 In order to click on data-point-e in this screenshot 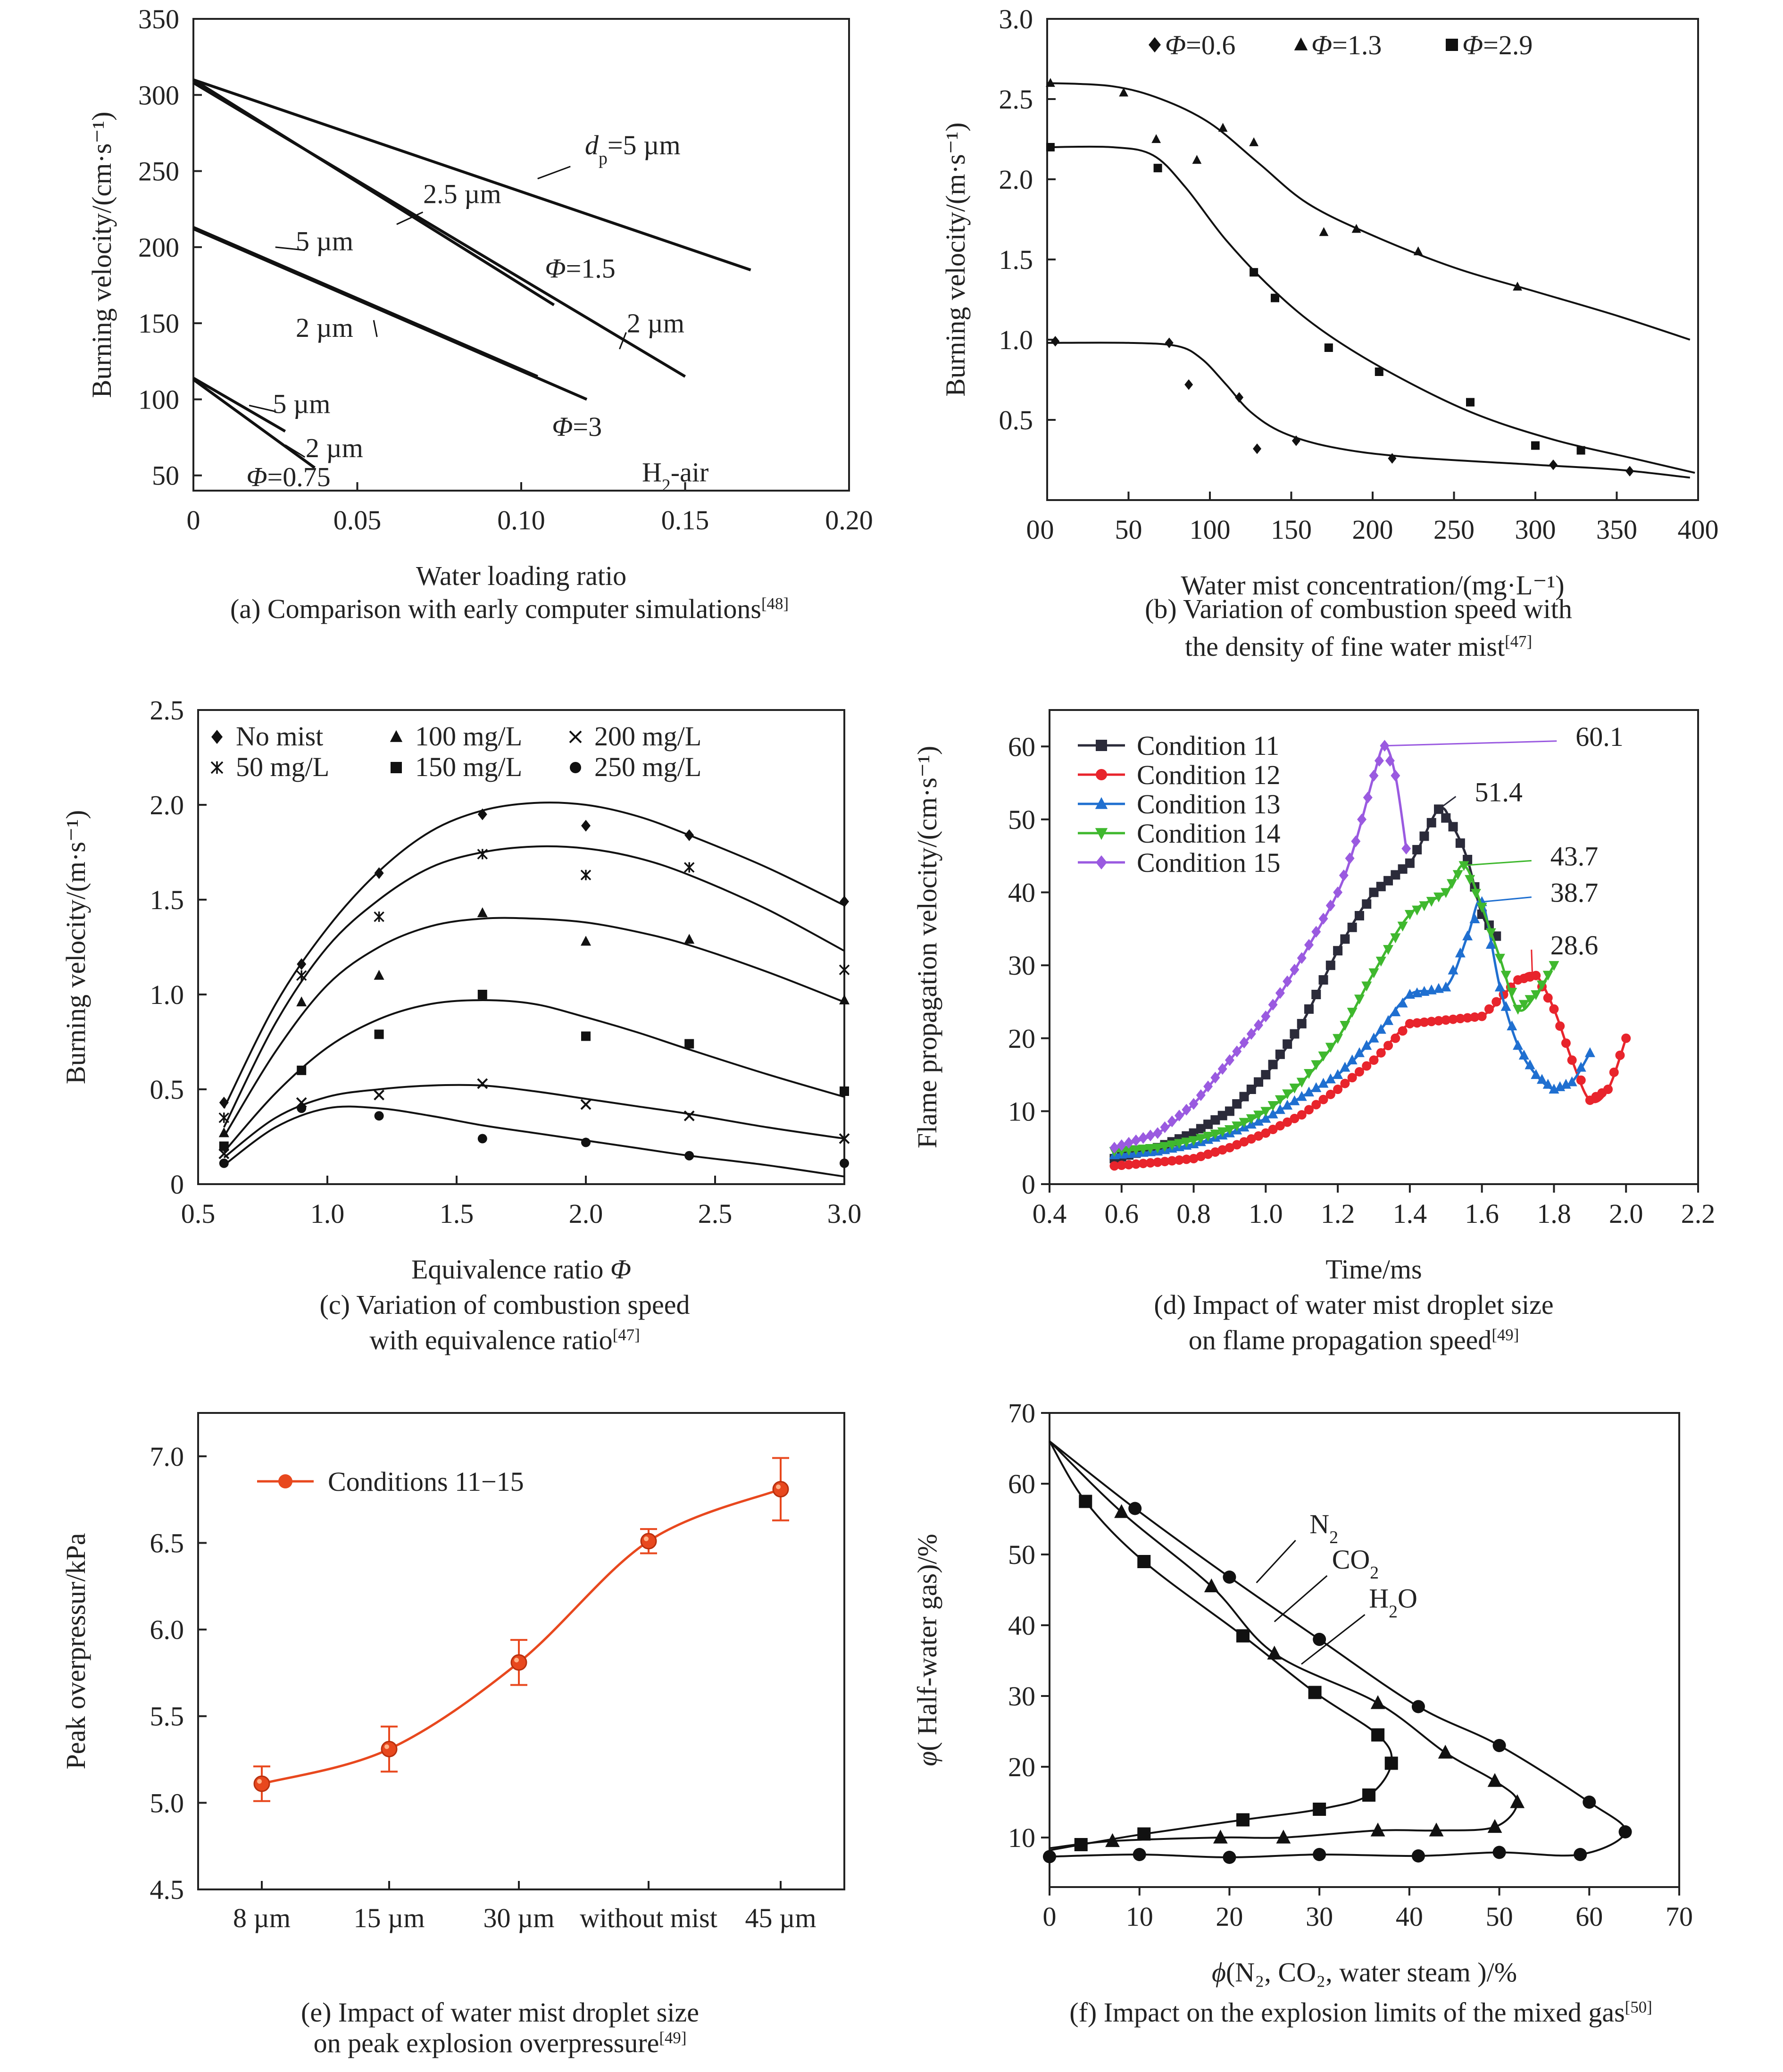, I will do `click(389, 1749)`.